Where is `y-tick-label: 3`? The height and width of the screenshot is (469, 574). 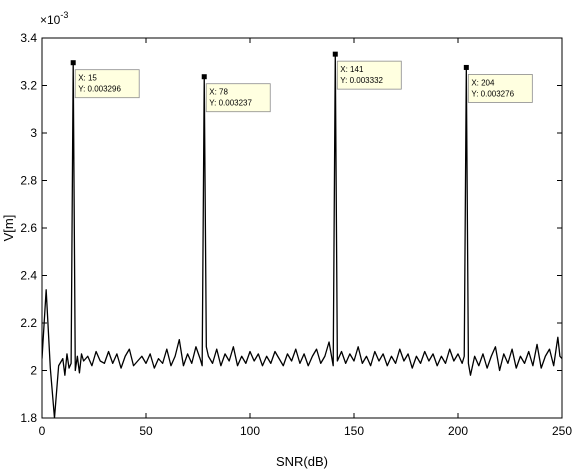 y-tick-label: 3 is located at coordinates (33, 133).